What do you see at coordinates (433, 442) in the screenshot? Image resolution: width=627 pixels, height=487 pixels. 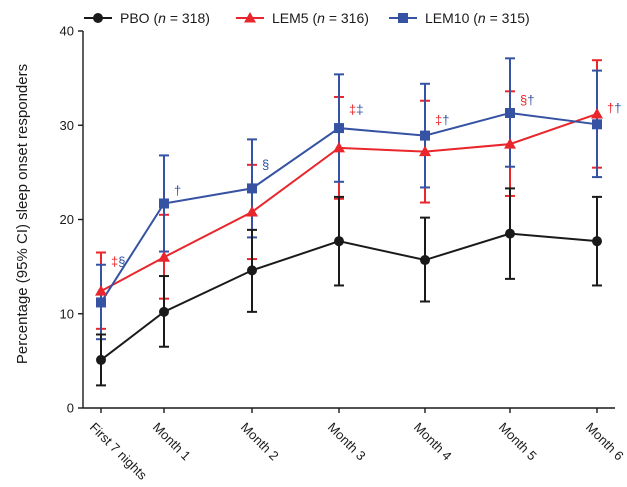 I see `x-tick-label: Month 4` at bounding box center [433, 442].